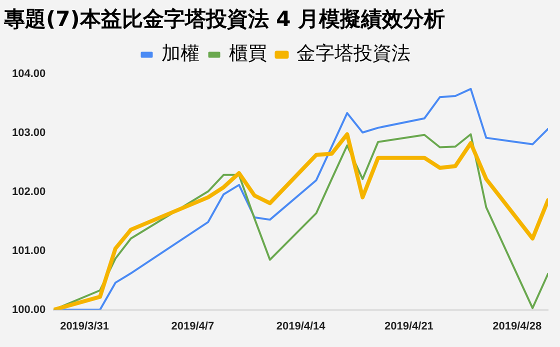 This screenshot has height=347, width=560. I want to click on x-tick-label: 2019/4/14, so click(301, 326).